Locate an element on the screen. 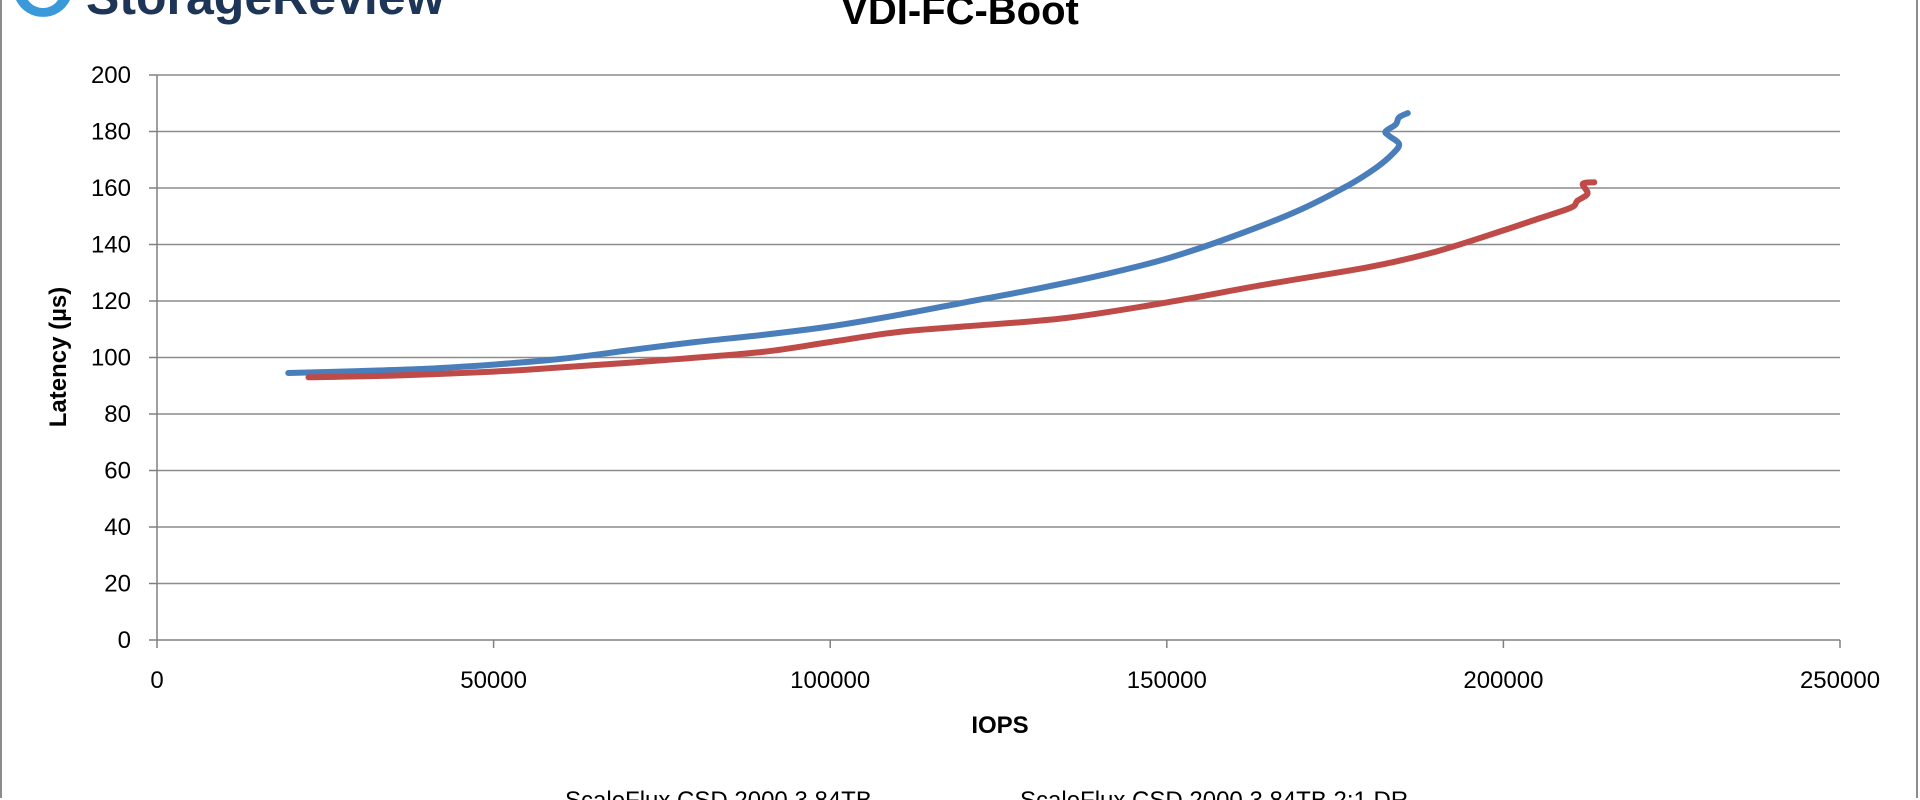 The height and width of the screenshot is (800, 1920). y-tick-label: 80 is located at coordinates (117, 414).